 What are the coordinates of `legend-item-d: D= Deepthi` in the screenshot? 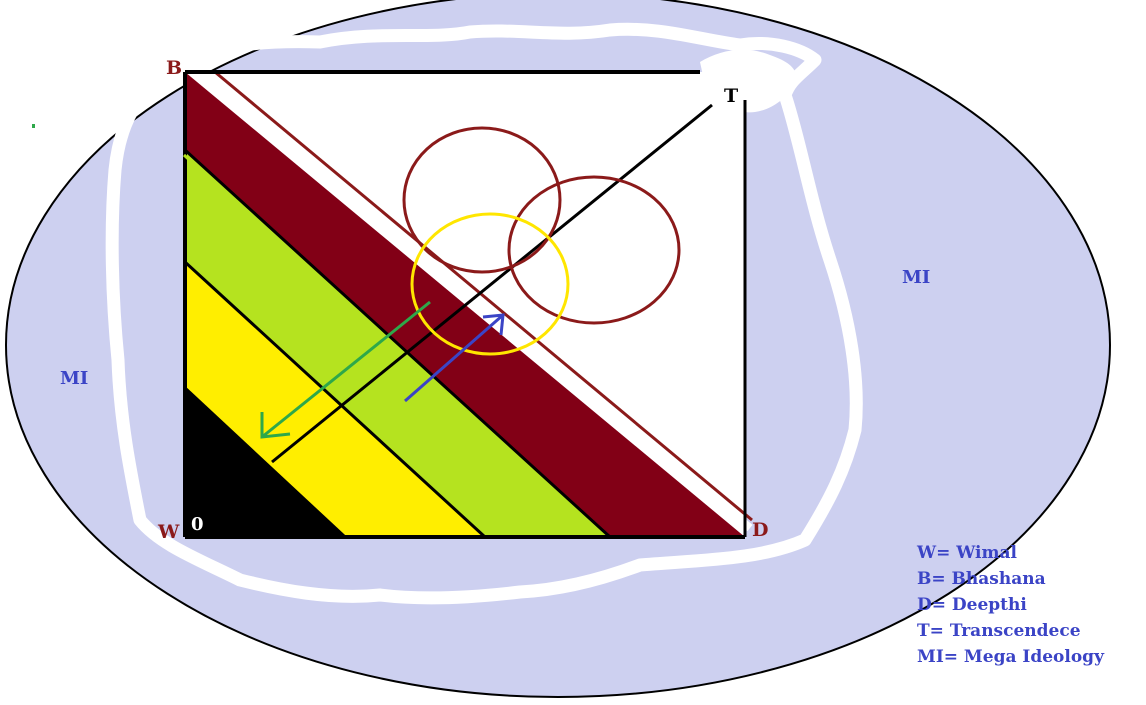 It's located at (972, 605).